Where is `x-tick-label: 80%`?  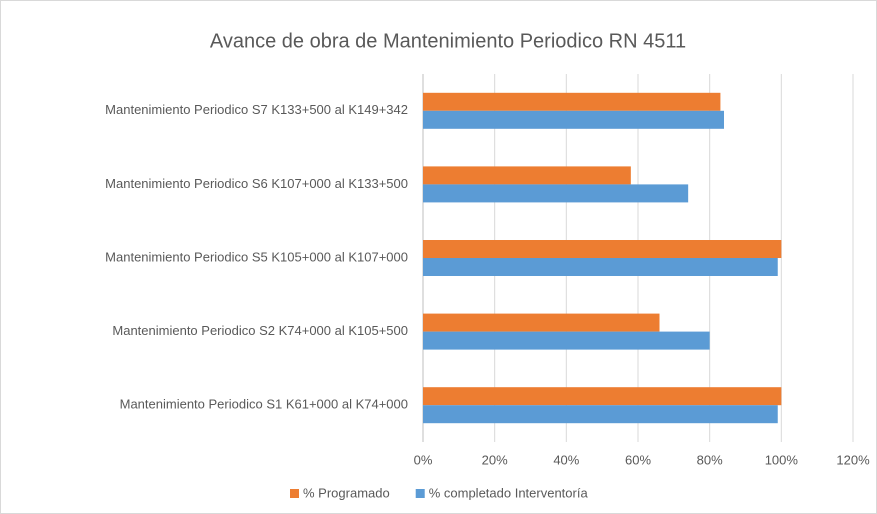 x-tick-label: 80% is located at coordinates (710, 459).